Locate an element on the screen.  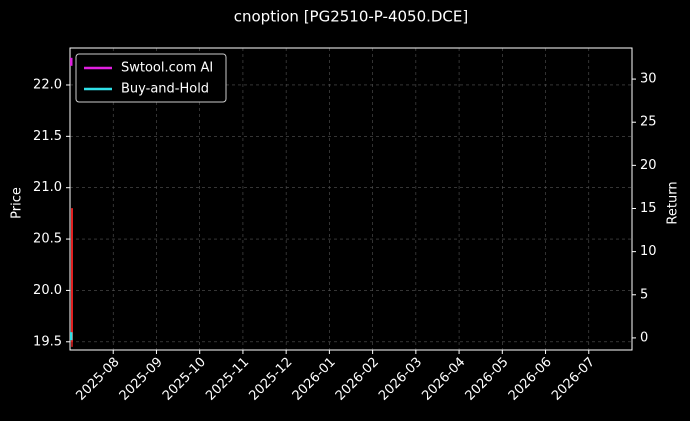
y2-tick-label: 30 is located at coordinates (648, 79).